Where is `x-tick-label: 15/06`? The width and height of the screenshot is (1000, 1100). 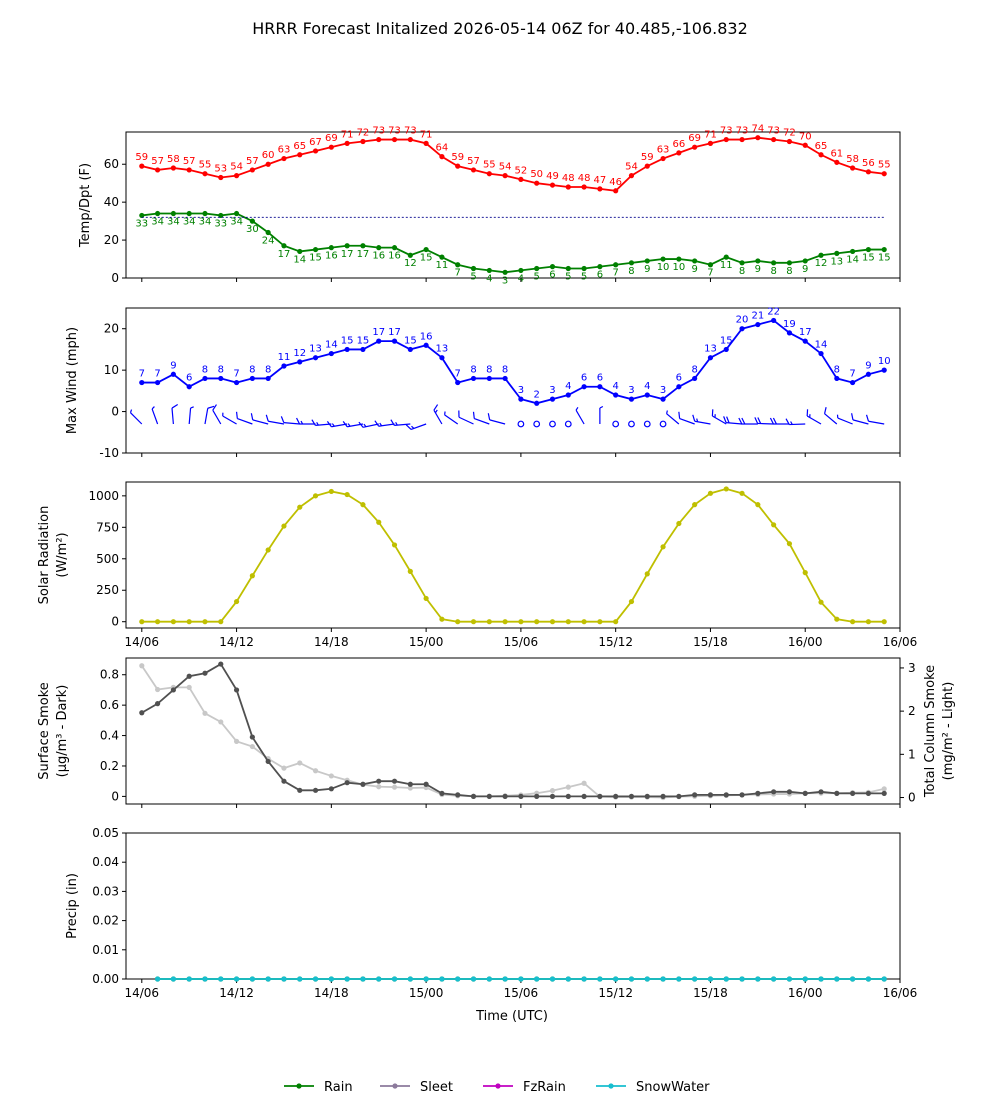 x-tick-label: 15/06 is located at coordinates (521, 642).